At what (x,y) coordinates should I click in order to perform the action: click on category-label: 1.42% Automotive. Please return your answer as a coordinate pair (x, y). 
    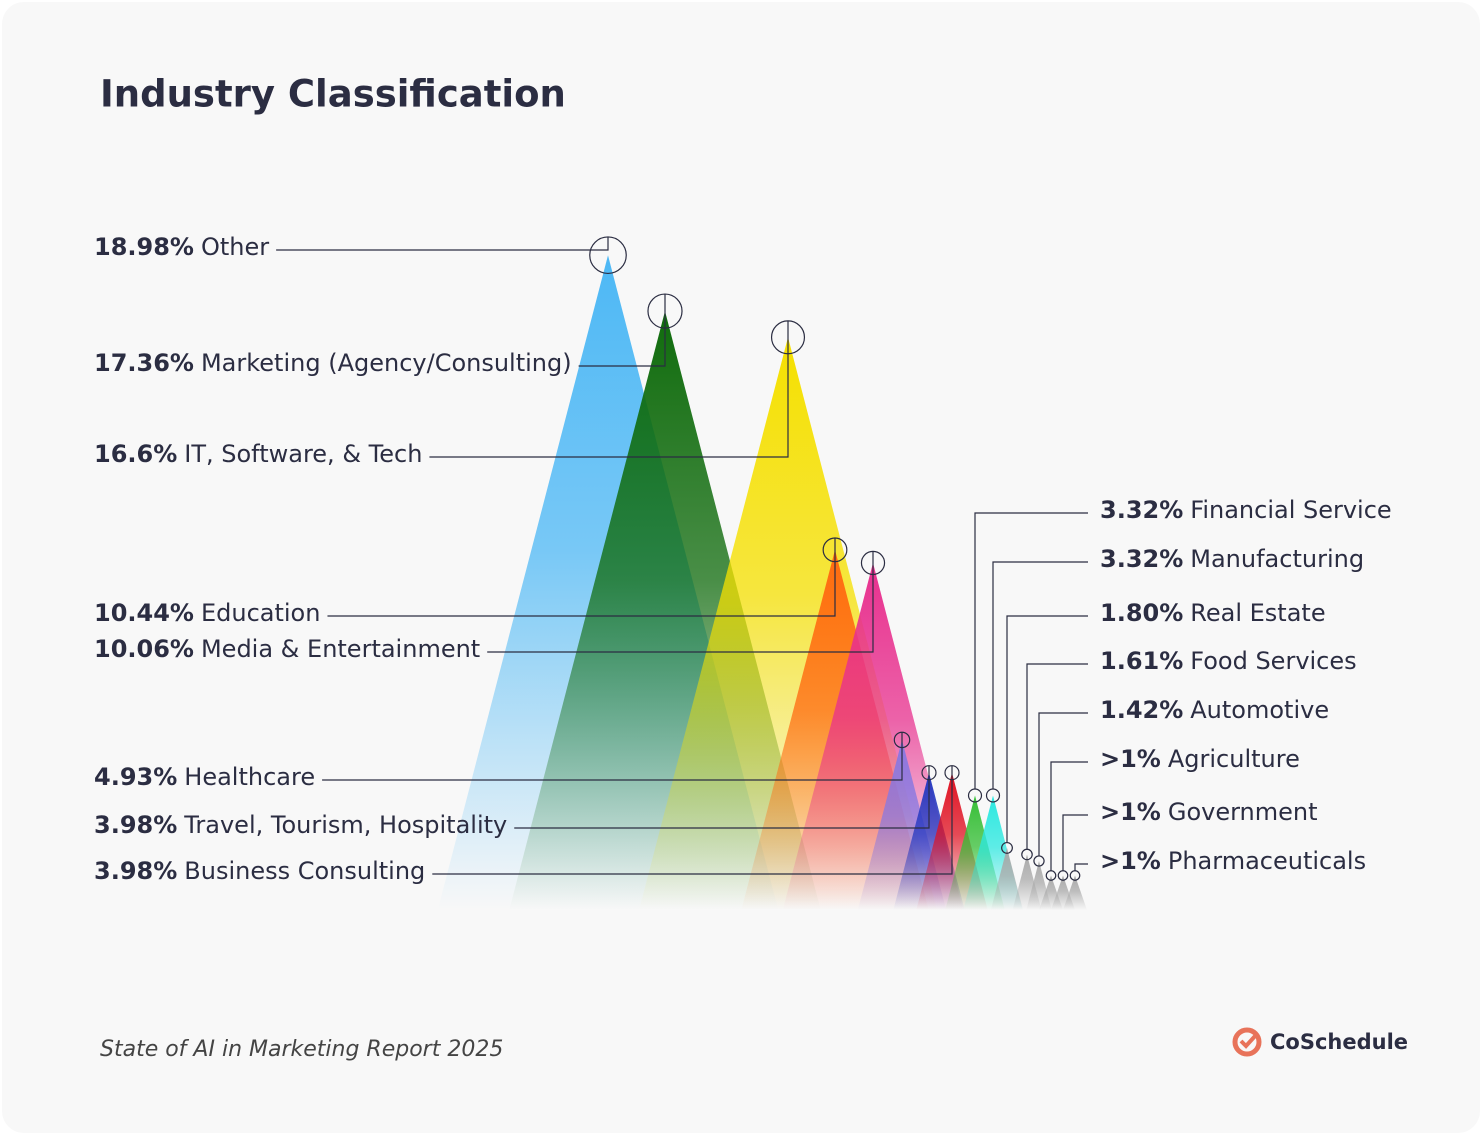
    Looking at the image, I should click on (1214, 710).